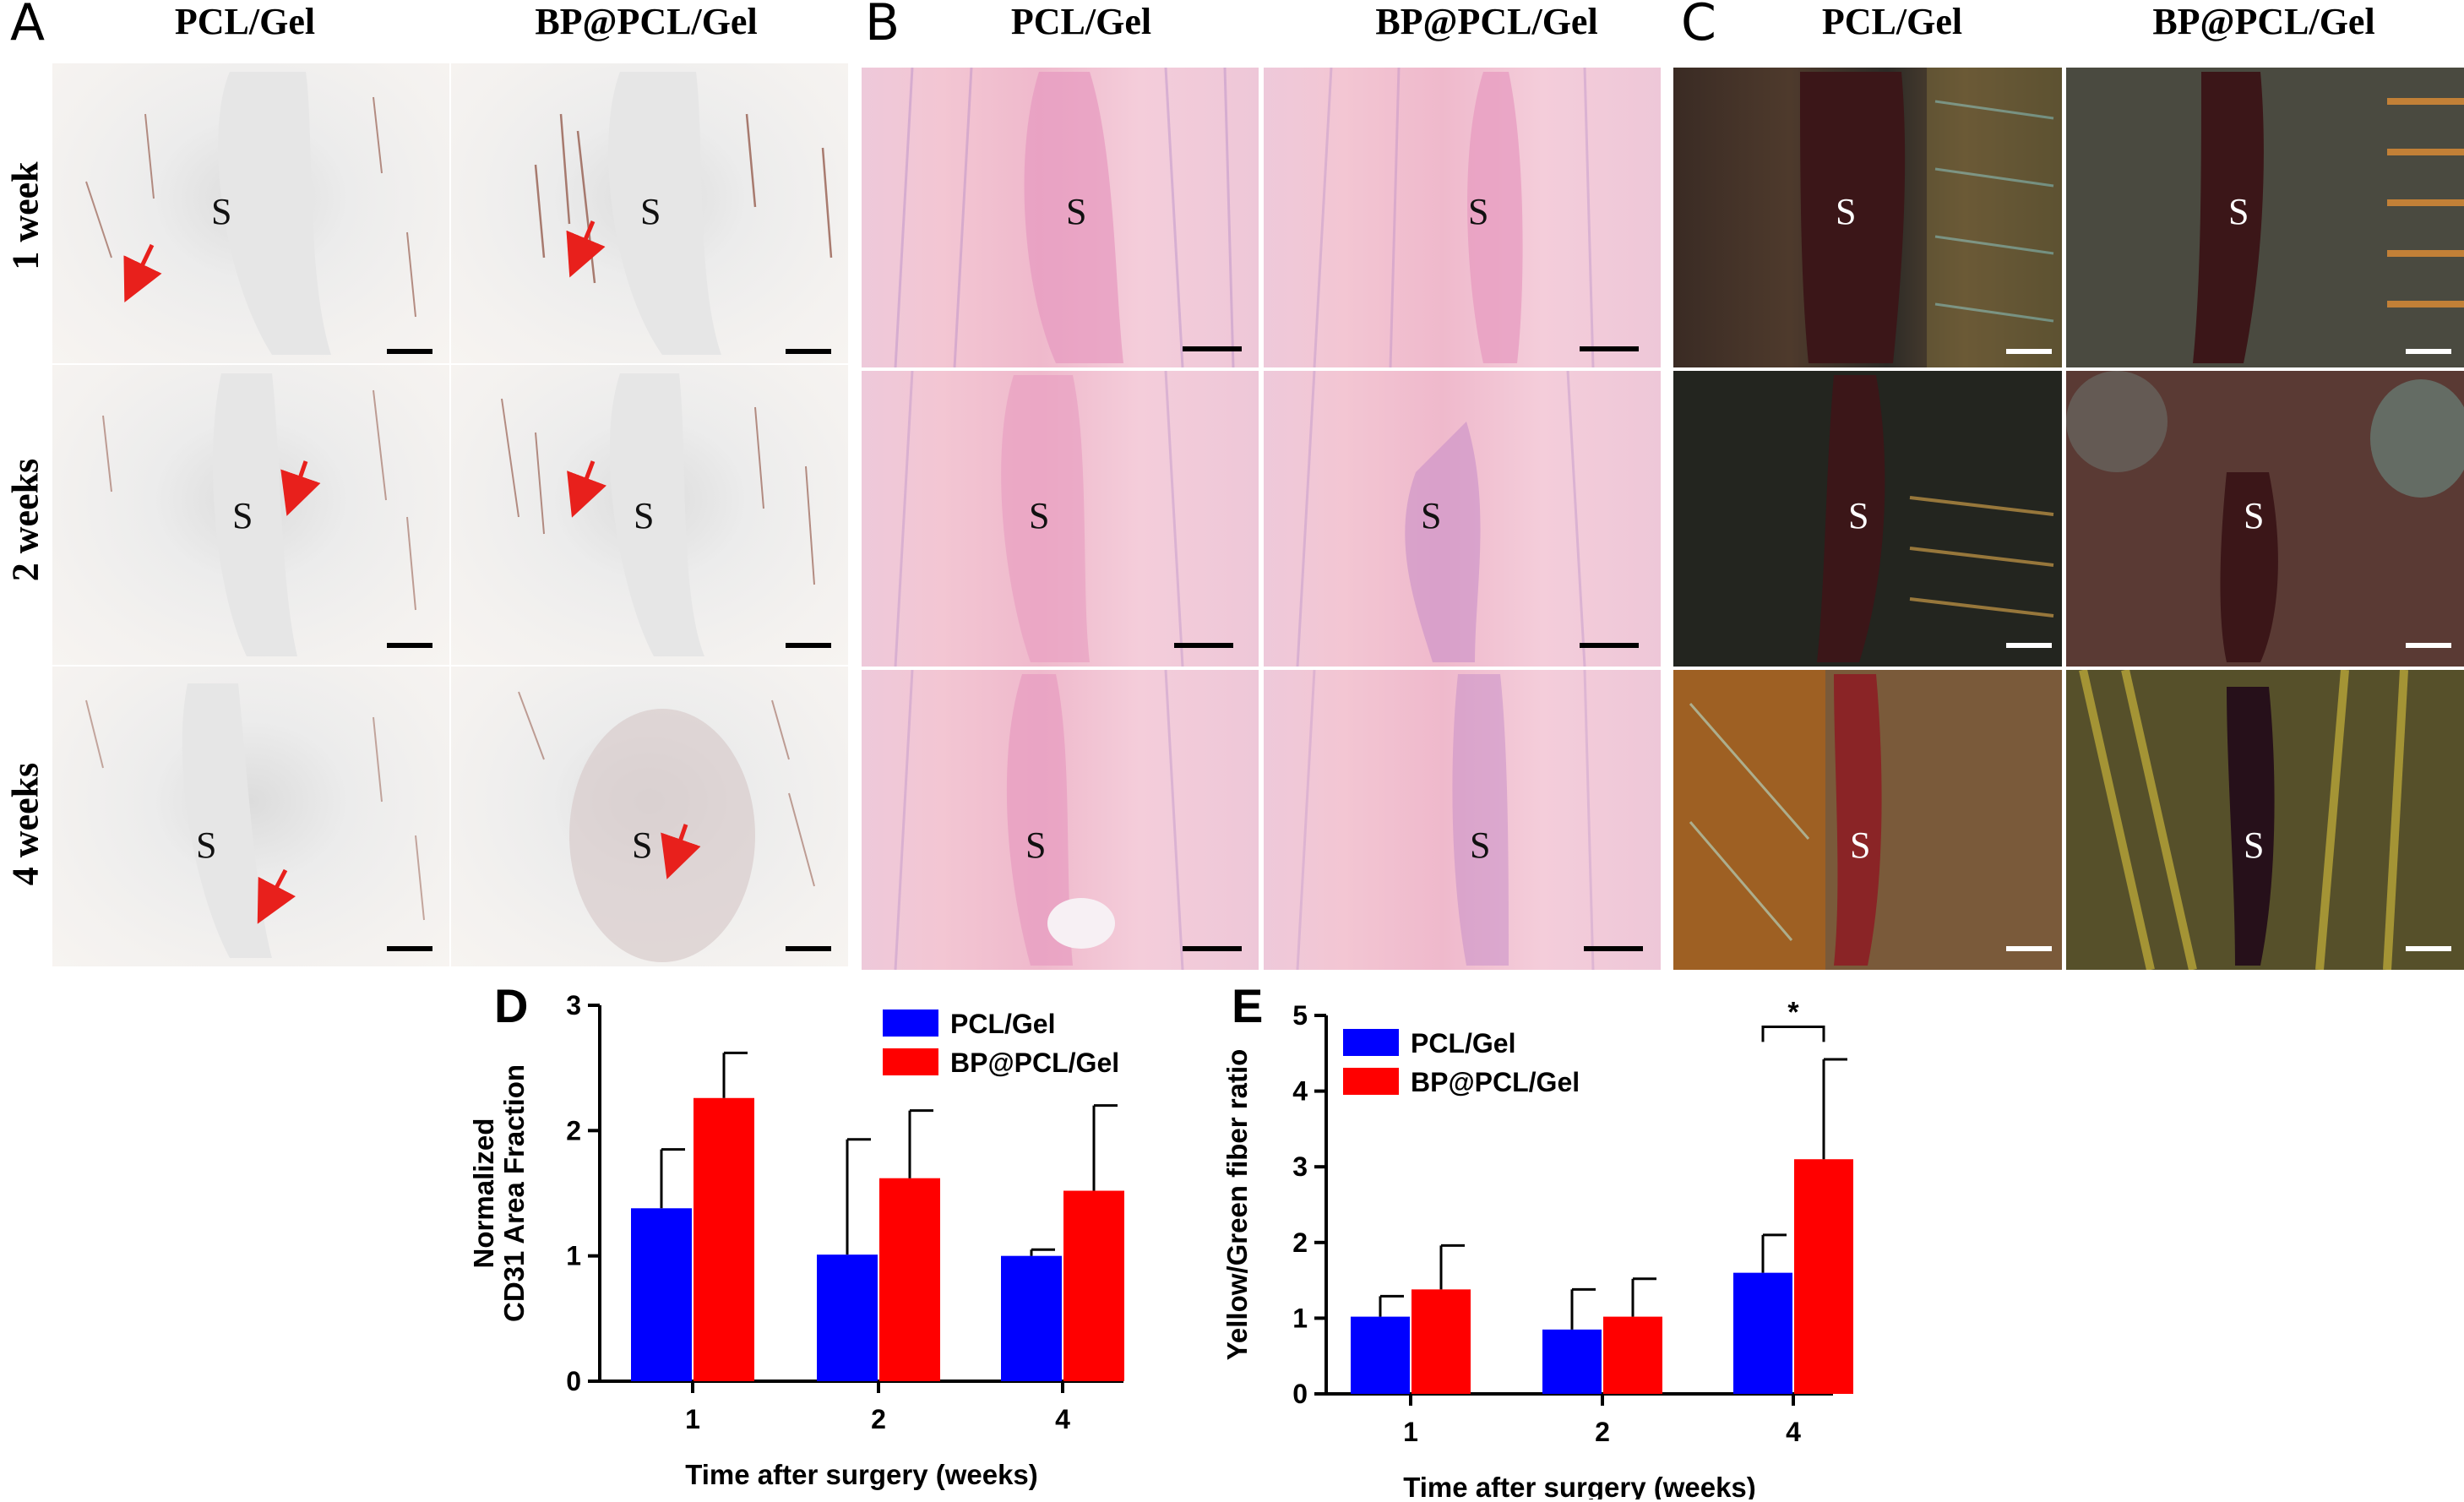  I want to click on ihc-image-pcl-1w, so click(250, 213).